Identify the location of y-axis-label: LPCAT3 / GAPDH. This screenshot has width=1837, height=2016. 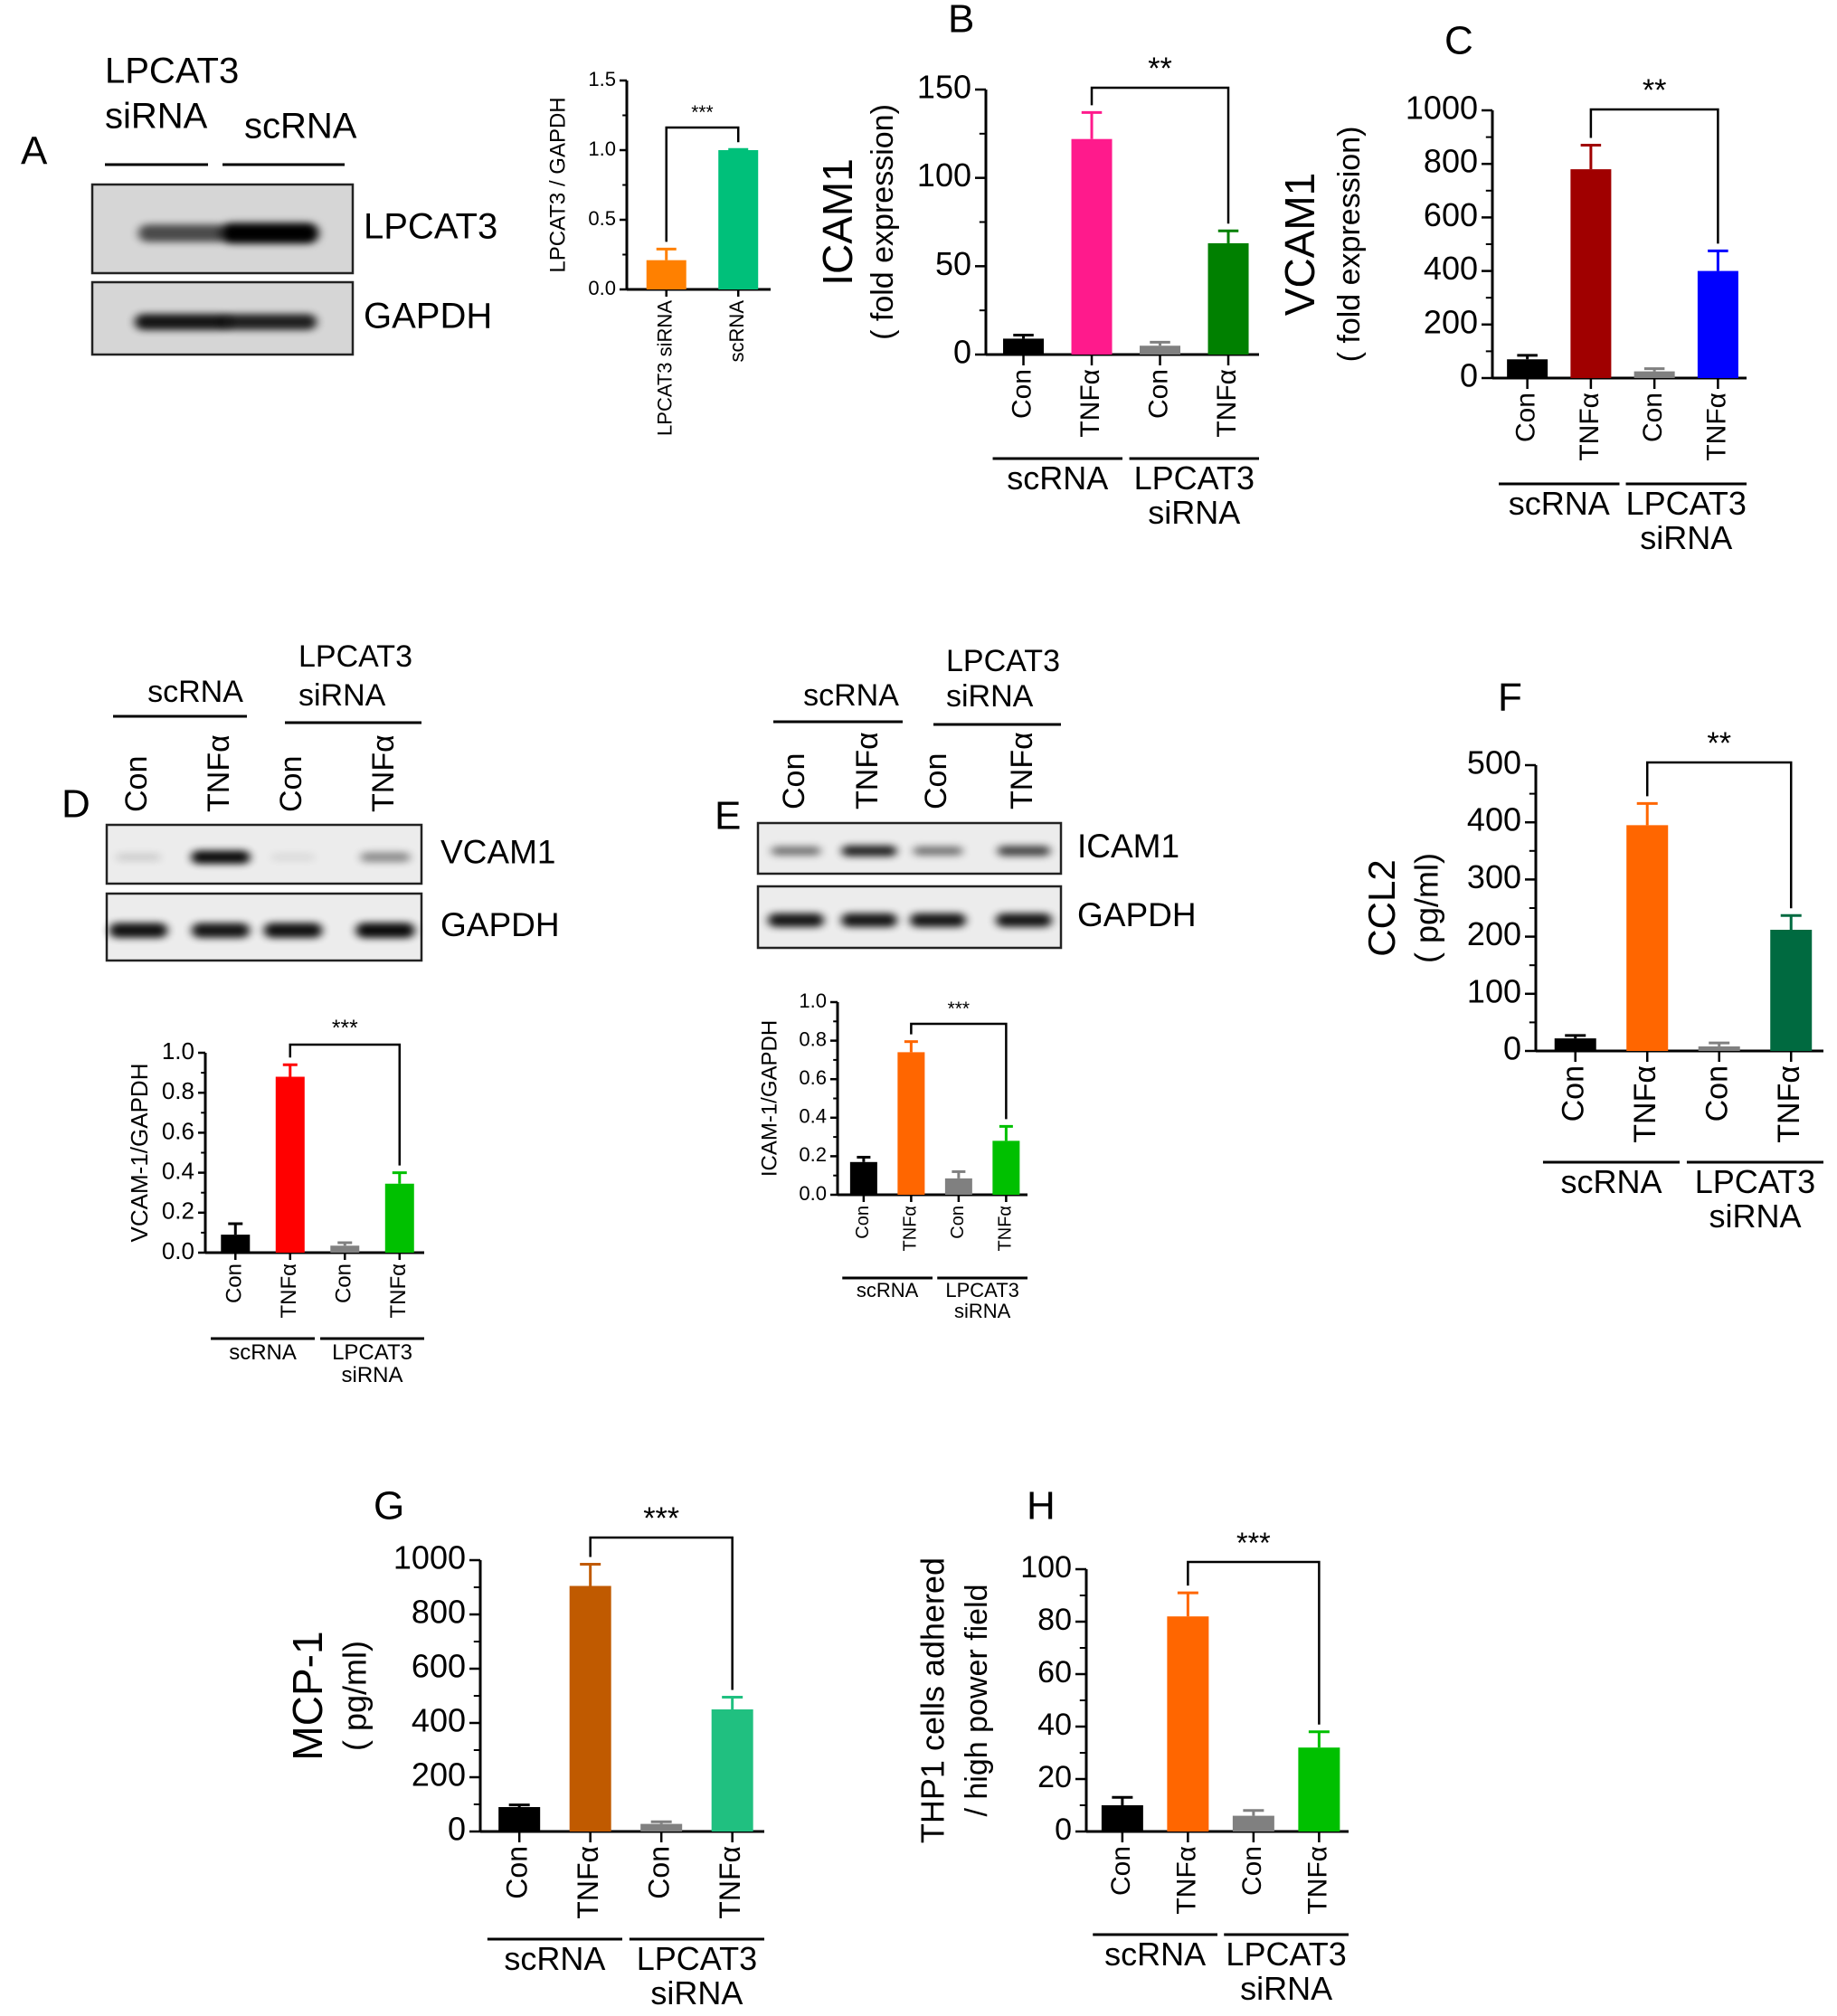
(557, 184).